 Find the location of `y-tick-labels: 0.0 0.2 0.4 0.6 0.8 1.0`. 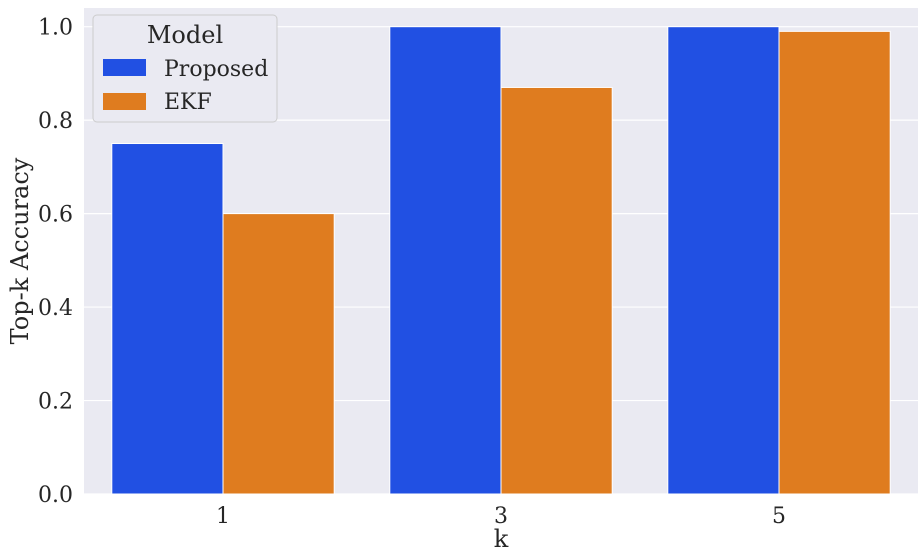

y-tick-labels: 0.0 0.2 0.4 0.6 0.8 1.0 is located at coordinates (55, 262).